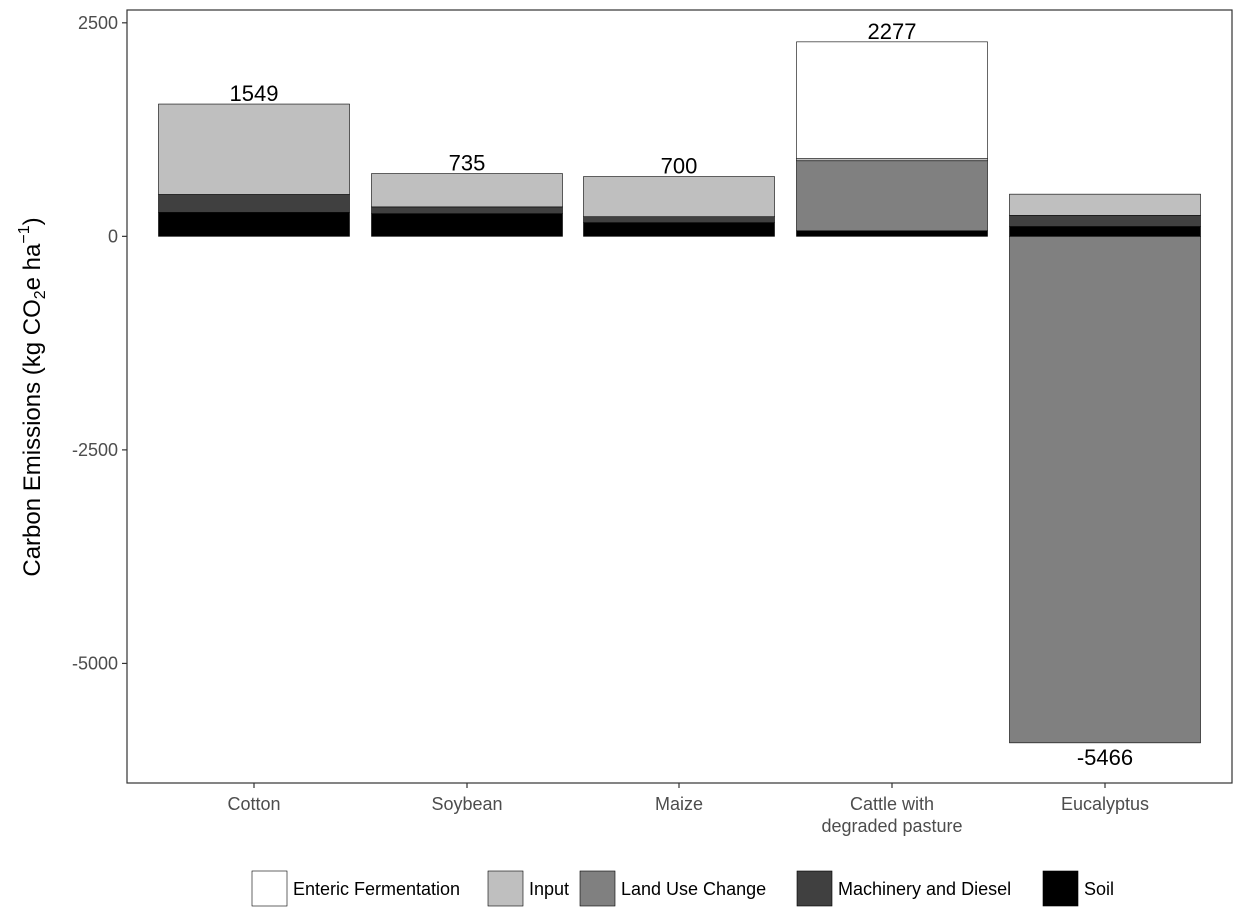  What do you see at coordinates (814, 888) in the screenshot?
I see `legend-key-machinery-and-diesel` at bounding box center [814, 888].